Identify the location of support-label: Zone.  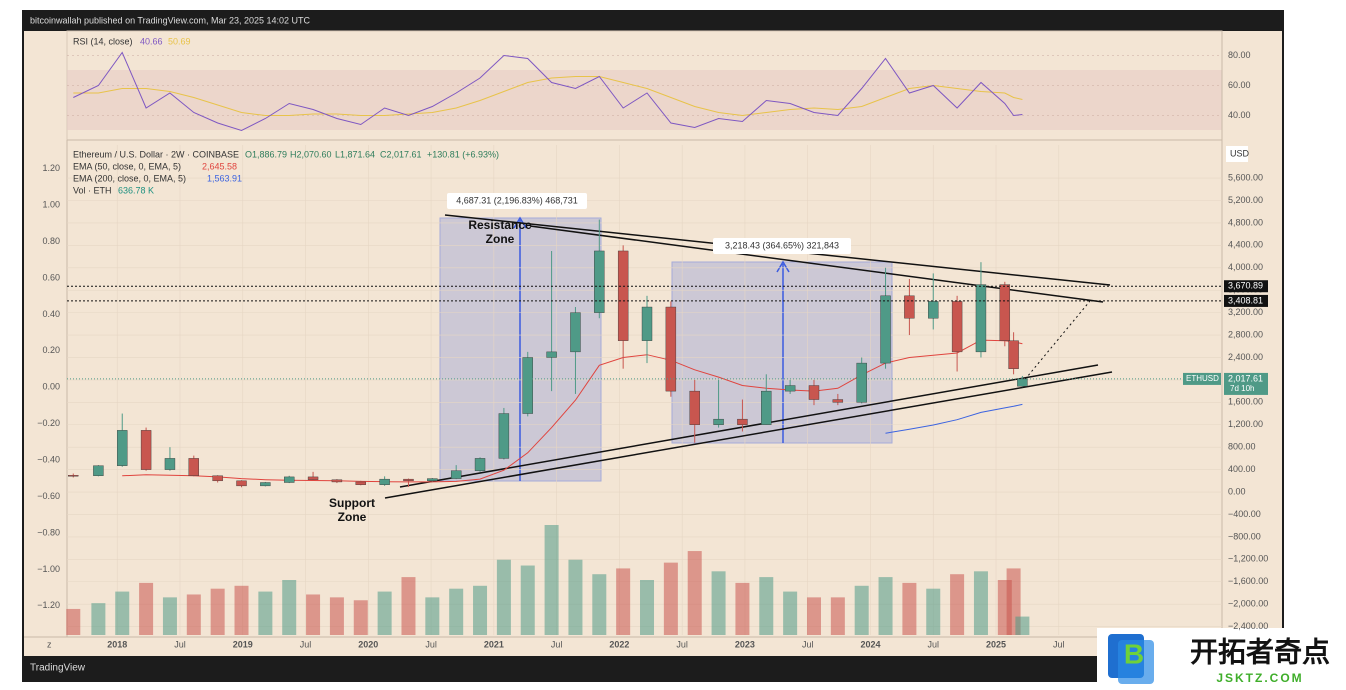
(352, 517).